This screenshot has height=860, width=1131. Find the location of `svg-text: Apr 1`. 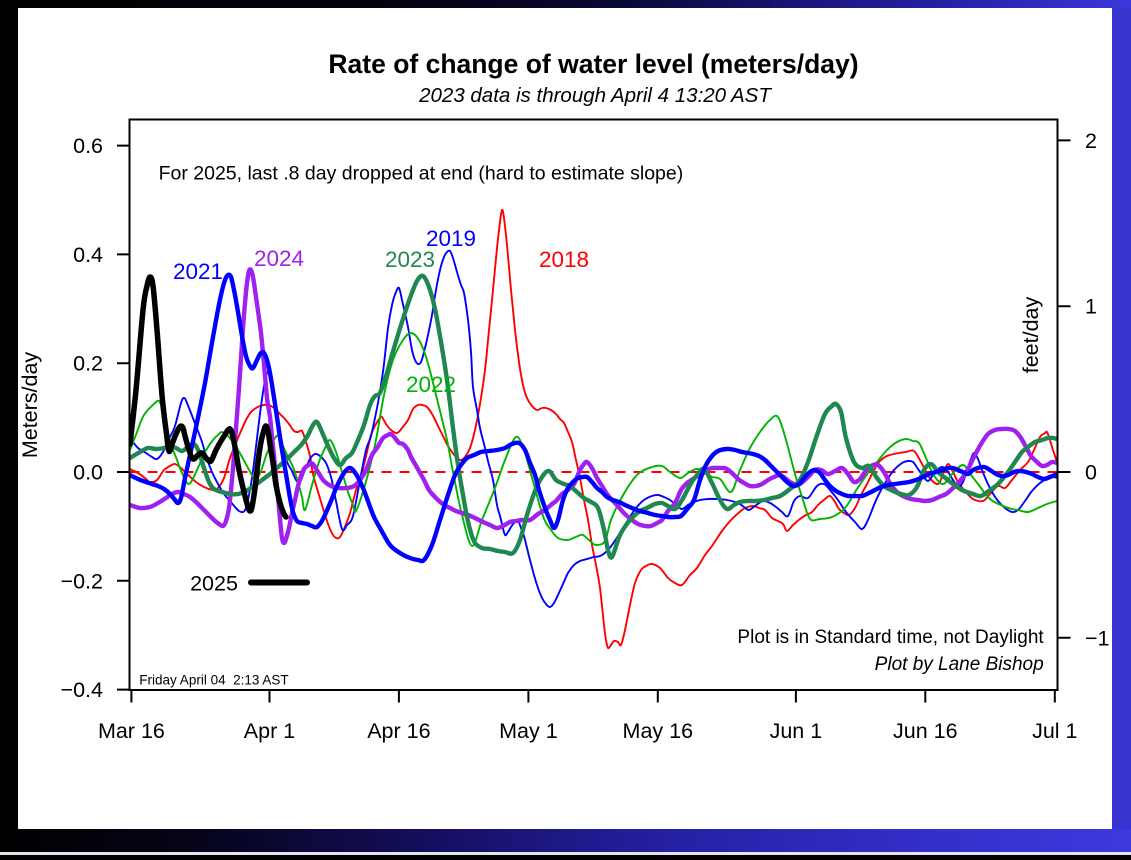

svg-text: Apr 1 is located at coordinates (269, 731).